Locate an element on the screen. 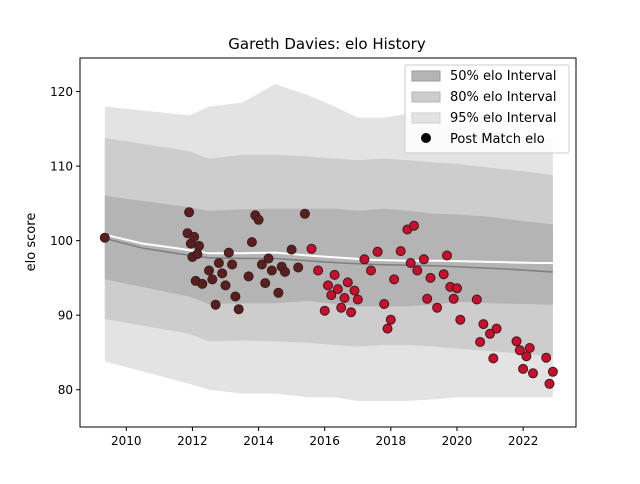 This screenshot has width=640, height=484. x-tick-label: 2016 is located at coordinates (324, 441).